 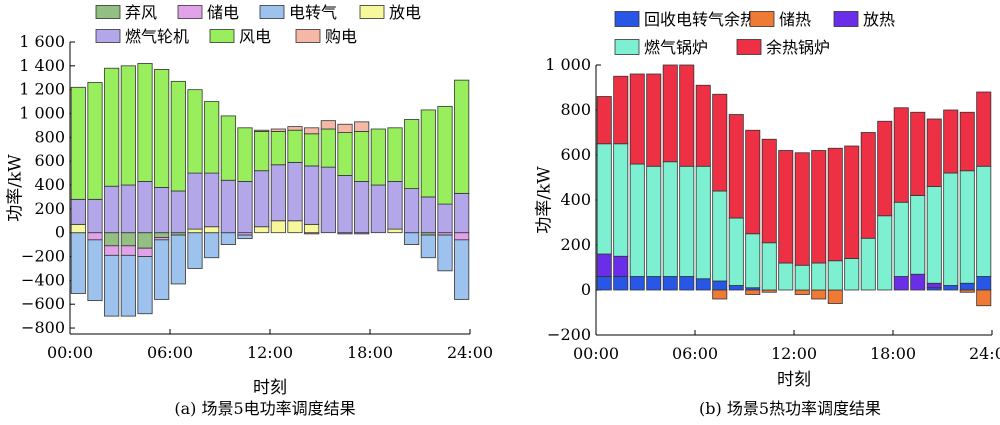 I want to click on chart-caption: (a) 场景5电功率调度结果, so click(x=264, y=408).